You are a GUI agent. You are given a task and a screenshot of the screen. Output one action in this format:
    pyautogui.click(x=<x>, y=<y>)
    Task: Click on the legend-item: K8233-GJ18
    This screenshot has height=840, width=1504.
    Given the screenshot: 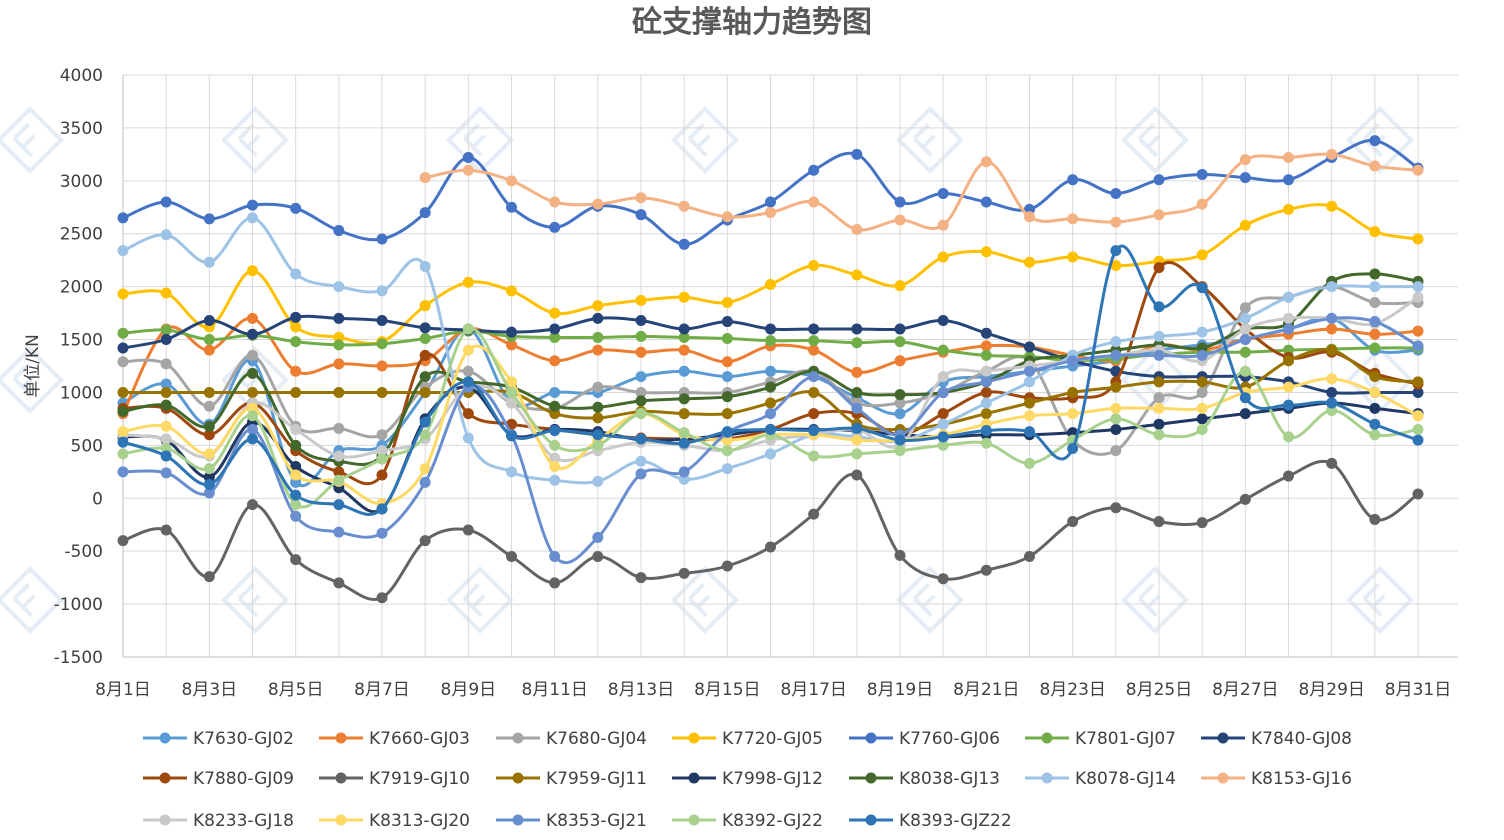 What is the action you would take?
    pyautogui.click(x=218, y=821)
    